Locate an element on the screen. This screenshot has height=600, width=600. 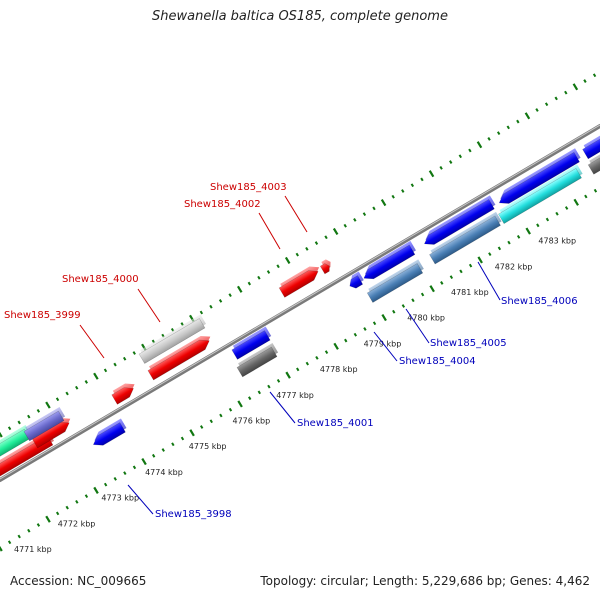
scale-label: 4772 kbp is located at coordinates (77, 523).